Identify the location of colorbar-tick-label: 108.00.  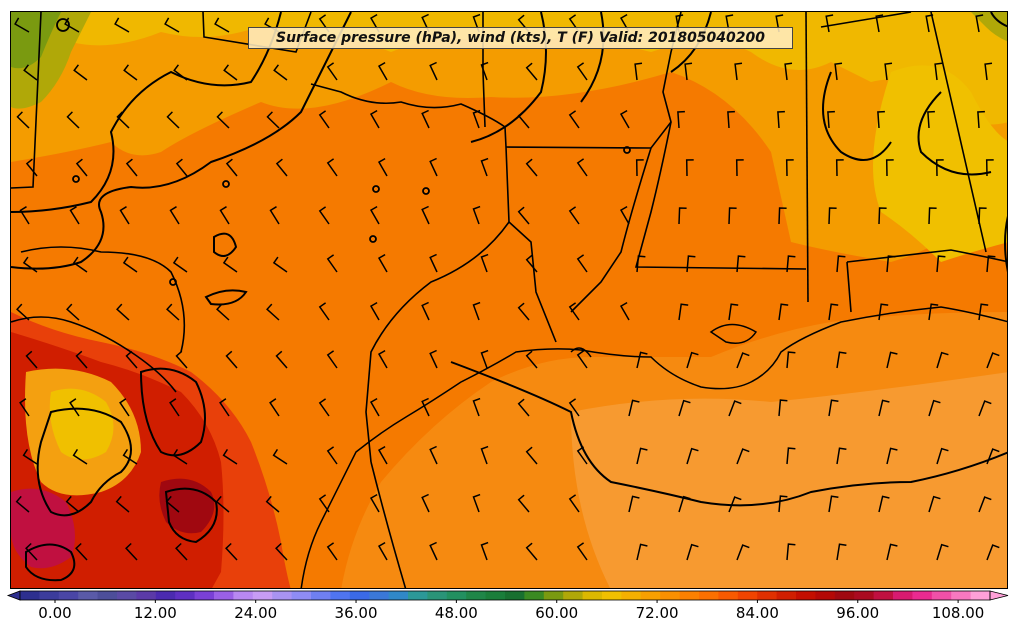
(958, 613).